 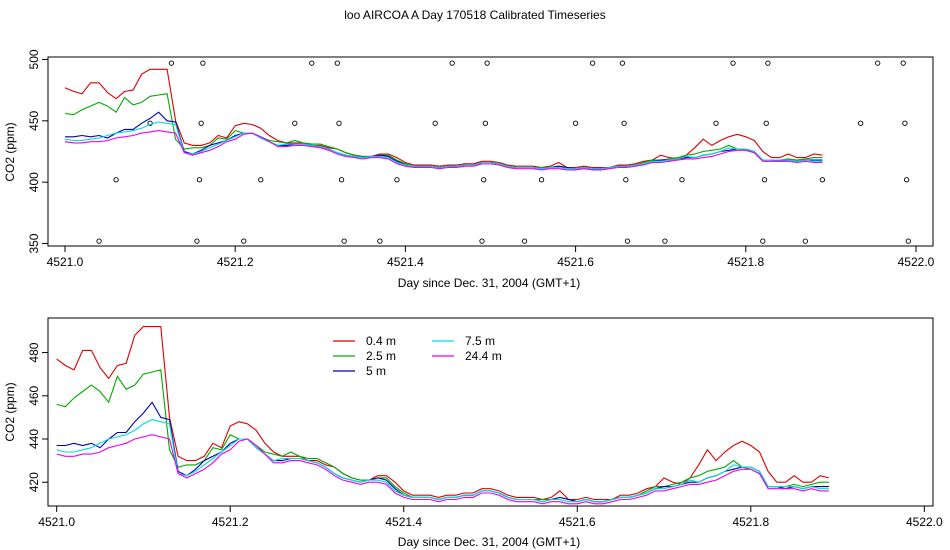 What do you see at coordinates (417, 356) in the screenshot?
I see `legend: 0.4 m2.5 m5 m 7.5 m24.4 m` at bounding box center [417, 356].